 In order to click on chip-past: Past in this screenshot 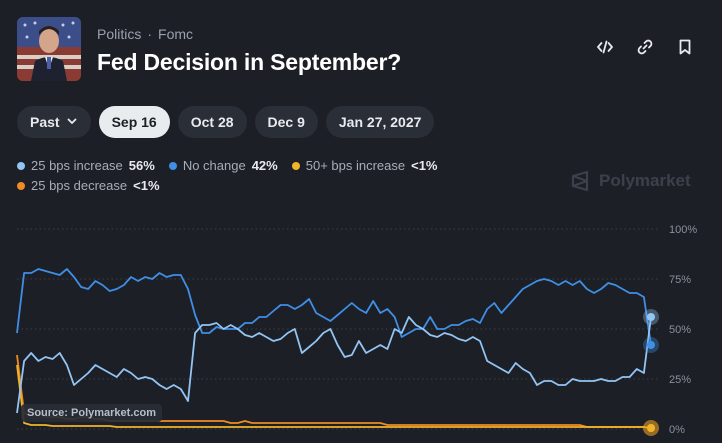, I will do `click(54, 122)`.